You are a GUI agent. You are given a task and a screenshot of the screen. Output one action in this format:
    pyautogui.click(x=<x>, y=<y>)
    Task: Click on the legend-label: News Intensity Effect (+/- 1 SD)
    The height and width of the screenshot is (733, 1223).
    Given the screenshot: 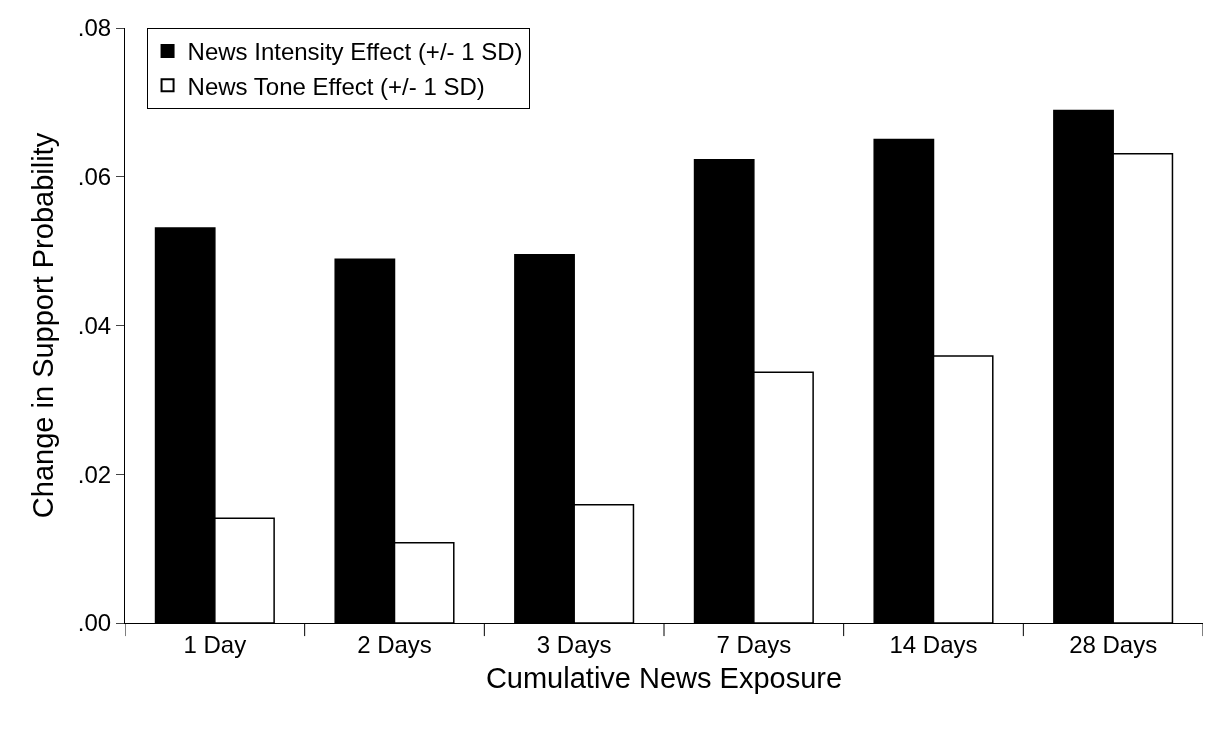 What is the action you would take?
    pyautogui.click(x=355, y=52)
    